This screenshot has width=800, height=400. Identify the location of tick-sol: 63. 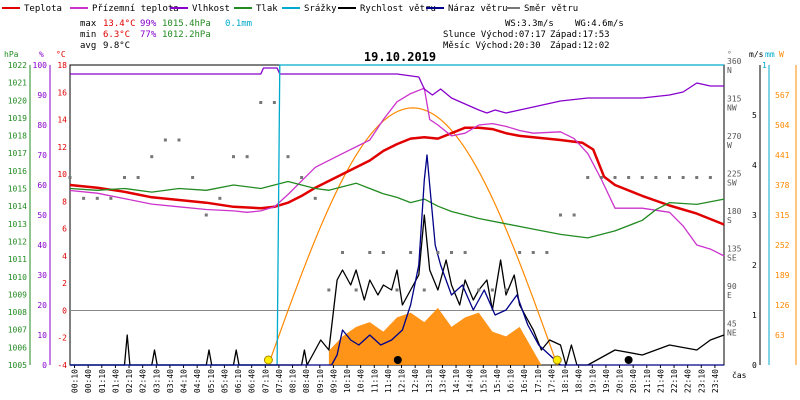
(780, 335).